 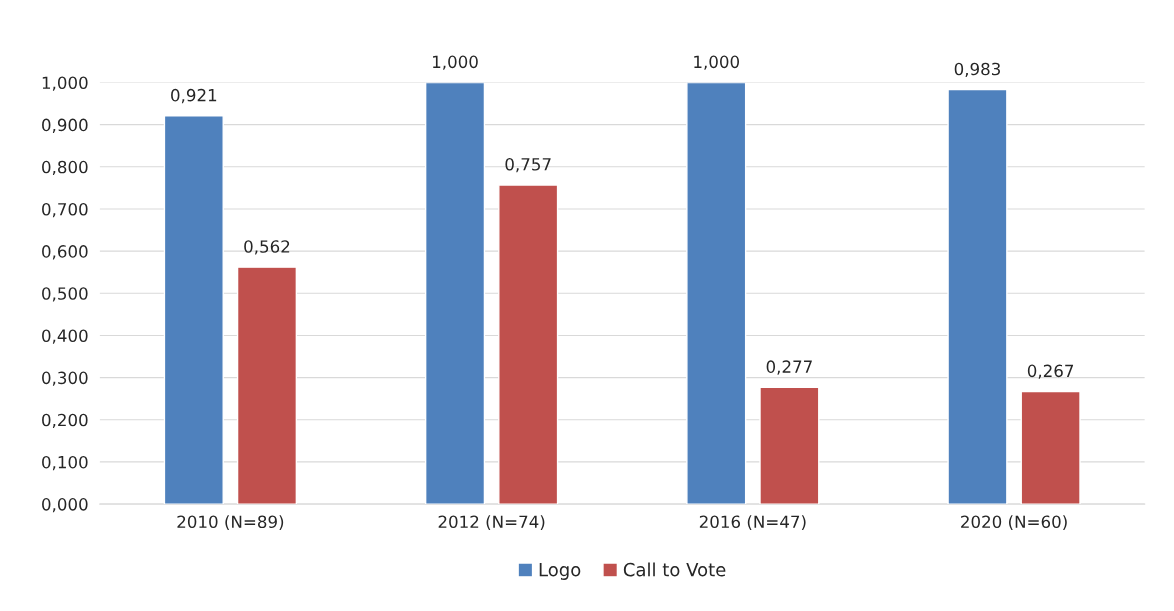 What do you see at coordinates (674, 569) in the screenshot?
I see `legend-label: Call to Vote` at bounding box center [674, 569].